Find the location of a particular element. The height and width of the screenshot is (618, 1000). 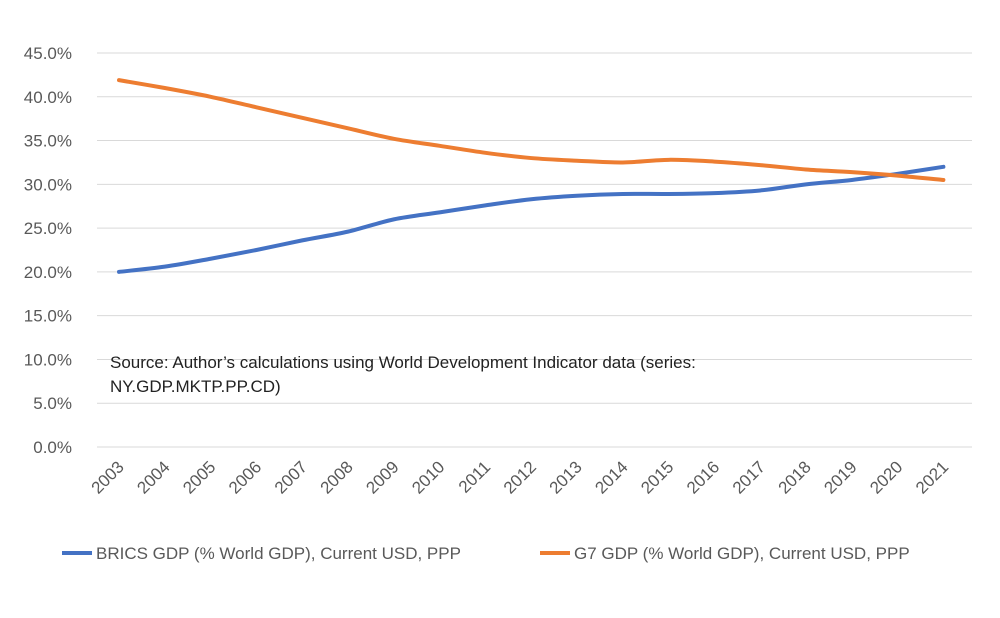

y-tick-label: 35.0% is located at coordinates (48, 141).